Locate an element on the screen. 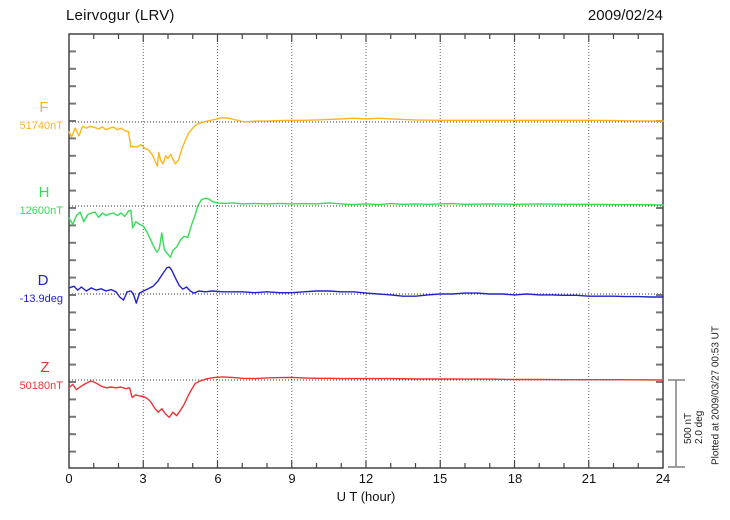  x-tick-21: 21 is located at coordinates (589, 478).